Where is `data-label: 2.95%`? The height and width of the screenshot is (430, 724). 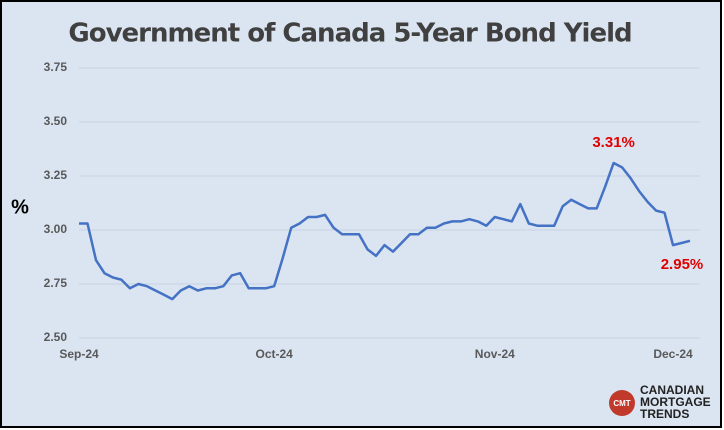 data-label: 2.95% is located at coordinates (682, 264).